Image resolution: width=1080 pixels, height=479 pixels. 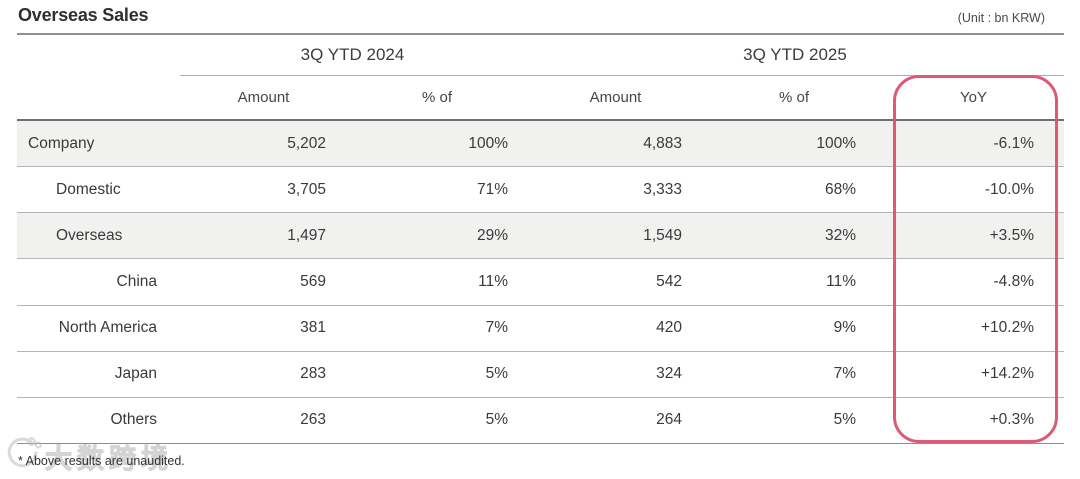 I want to click on pct-2025: 9%, so click(x=844, y=328).